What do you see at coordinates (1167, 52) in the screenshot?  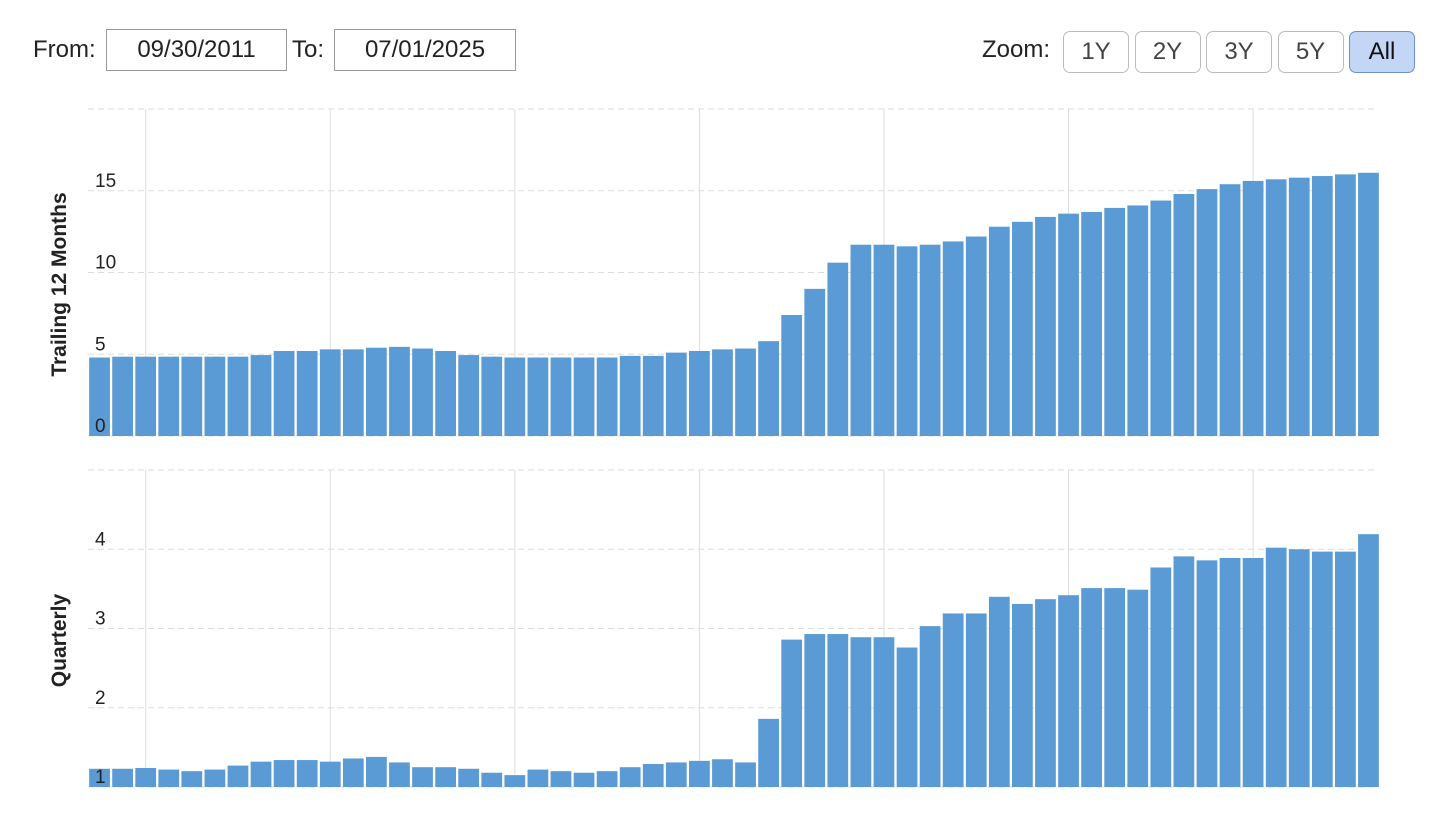 I see `zoom-button: 2Y` at bounding box center [1167, 52].